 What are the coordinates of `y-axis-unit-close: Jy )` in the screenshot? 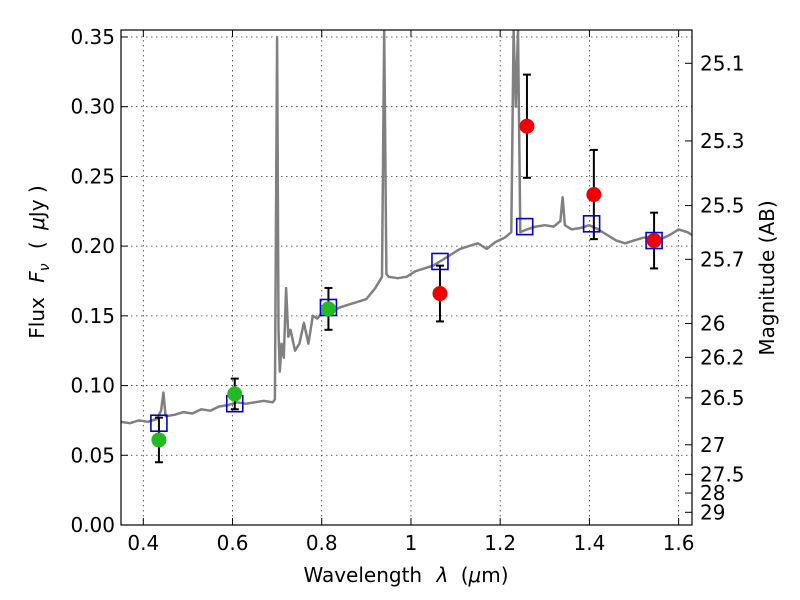 It's located at (37, 202).